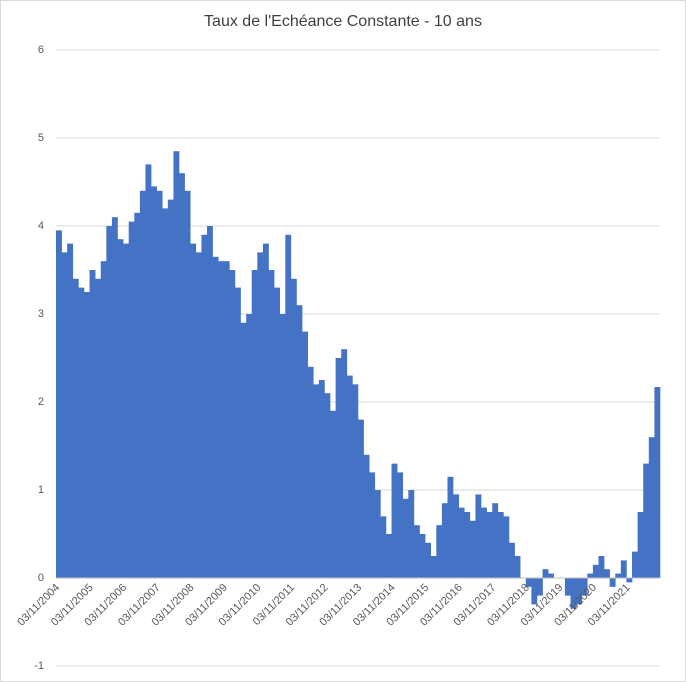  I want to click on y-tick-label: 3, so click(41, 314).